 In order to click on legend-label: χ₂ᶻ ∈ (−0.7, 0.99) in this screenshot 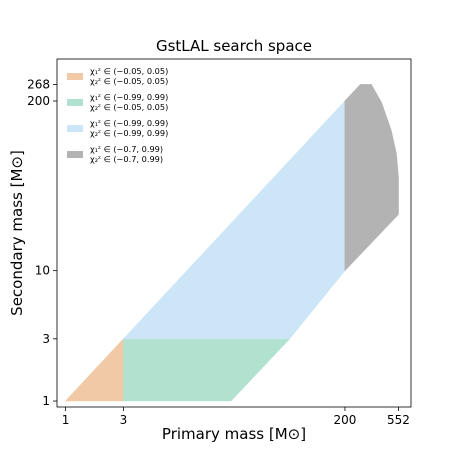, I will do `click(126, 159)`.